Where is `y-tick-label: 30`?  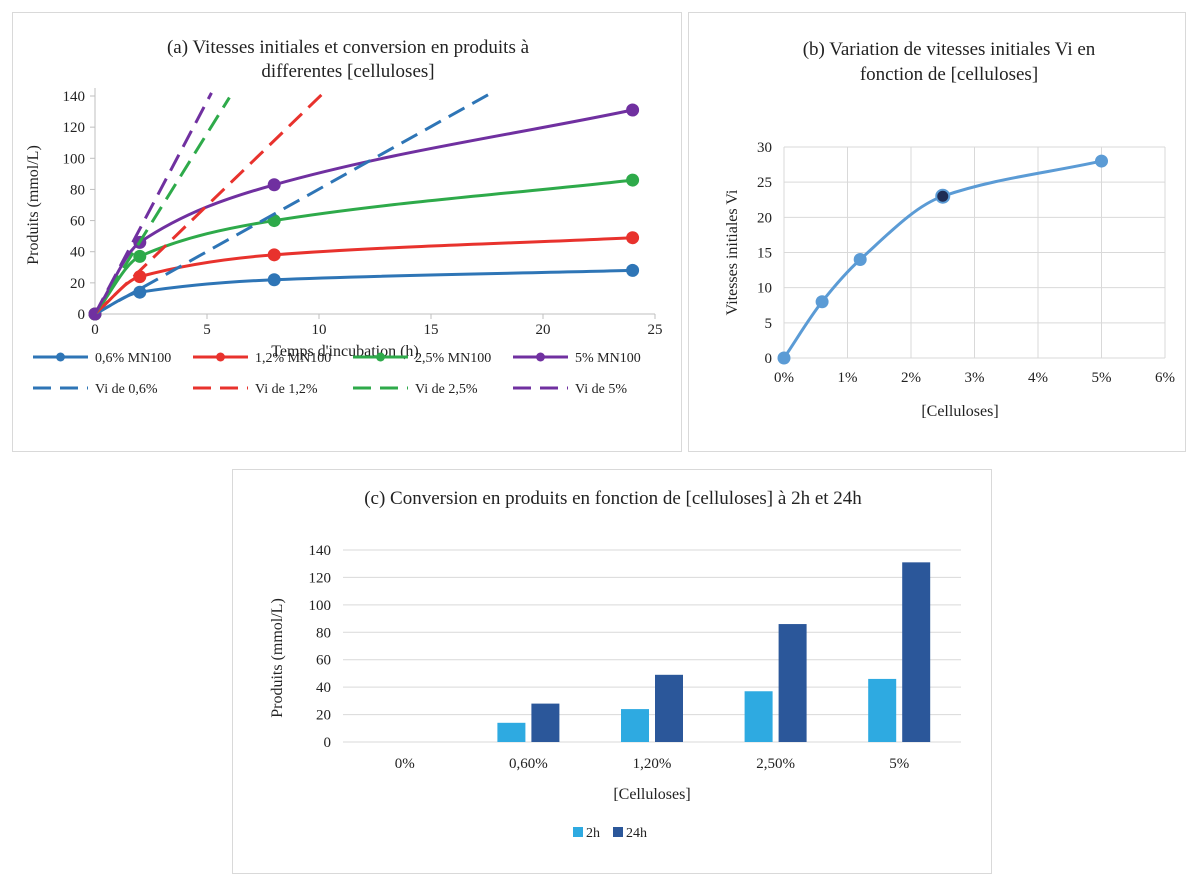
y-tick-label: 30 is located at coordinates (764, 148).